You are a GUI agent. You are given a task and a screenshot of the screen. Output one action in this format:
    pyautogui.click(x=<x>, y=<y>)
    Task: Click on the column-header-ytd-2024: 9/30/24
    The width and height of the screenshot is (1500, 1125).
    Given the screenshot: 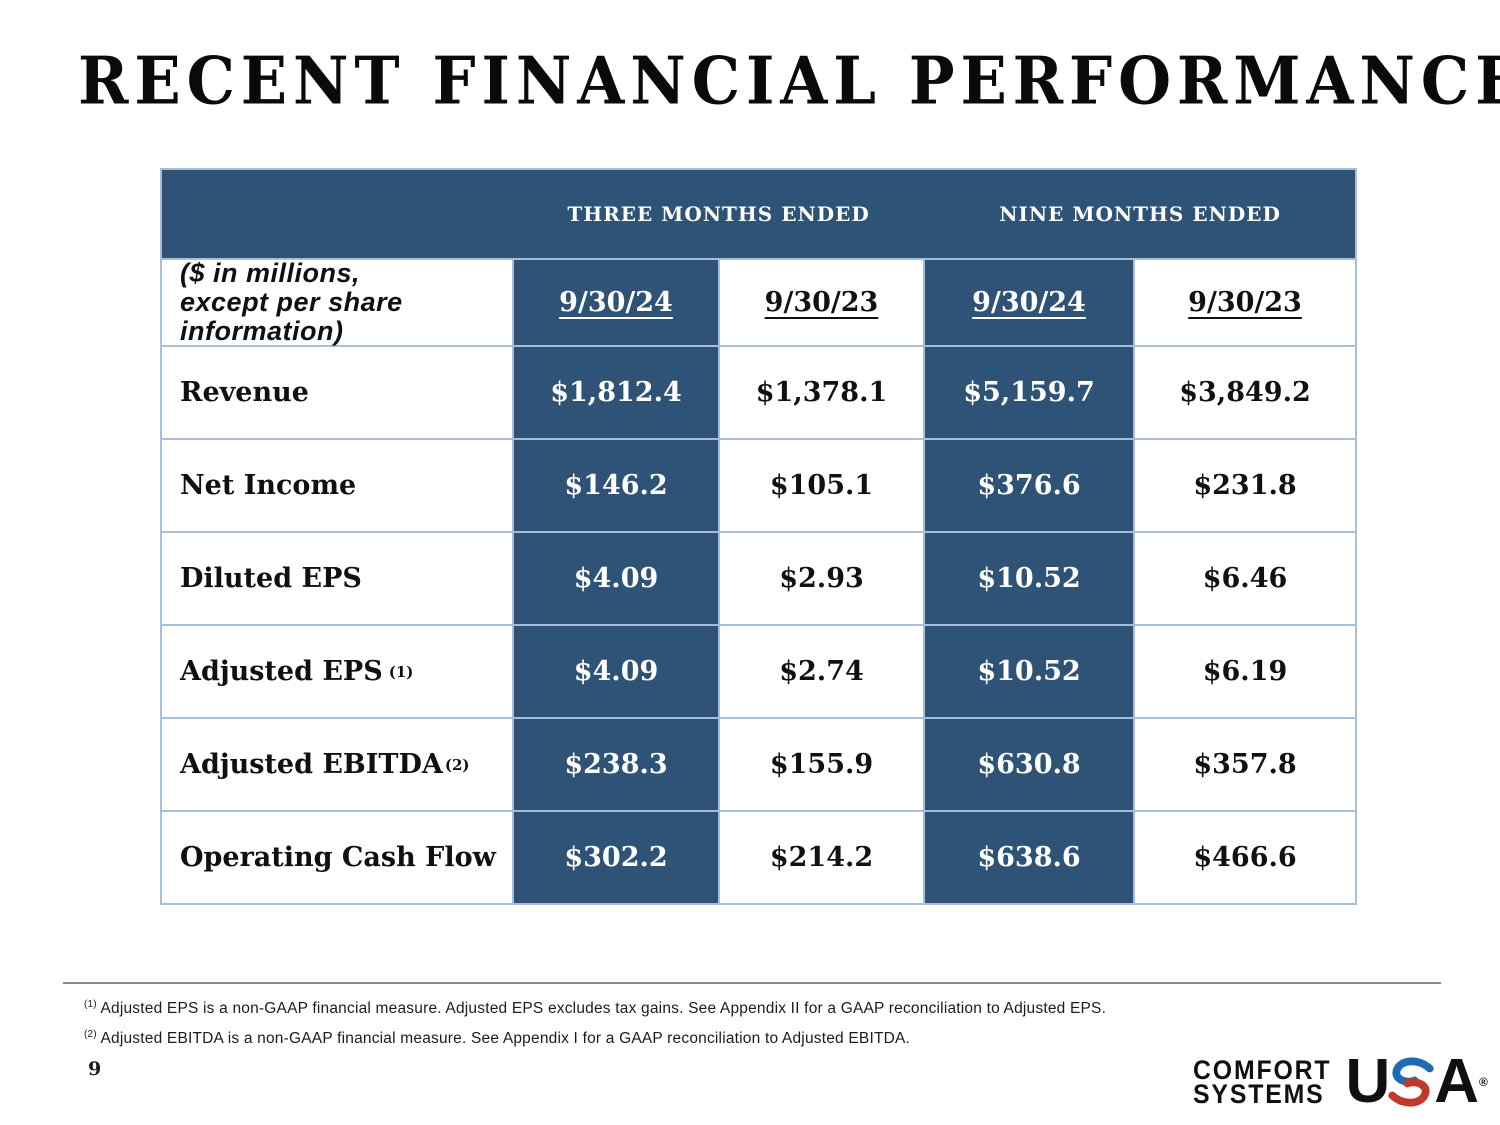 What is the action you would take?
    pyautogui.click(x=1029, y=302)
    